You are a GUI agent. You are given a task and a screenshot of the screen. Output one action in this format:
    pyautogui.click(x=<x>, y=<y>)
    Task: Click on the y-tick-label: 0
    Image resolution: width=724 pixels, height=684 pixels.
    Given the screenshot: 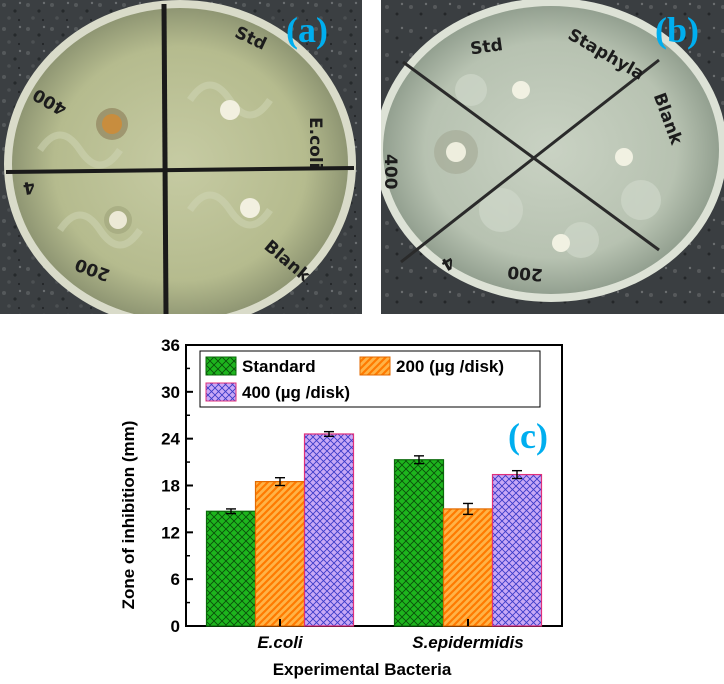 What is the action you would take?
    pyautogui.click(x=175, y=626)
    